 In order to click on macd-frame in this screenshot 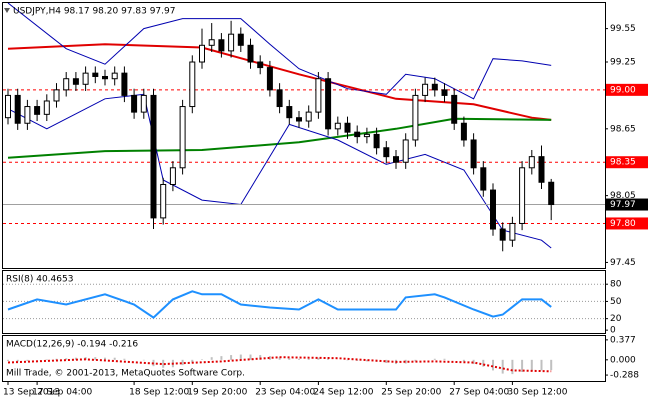, I will do `click(304, 358)`.